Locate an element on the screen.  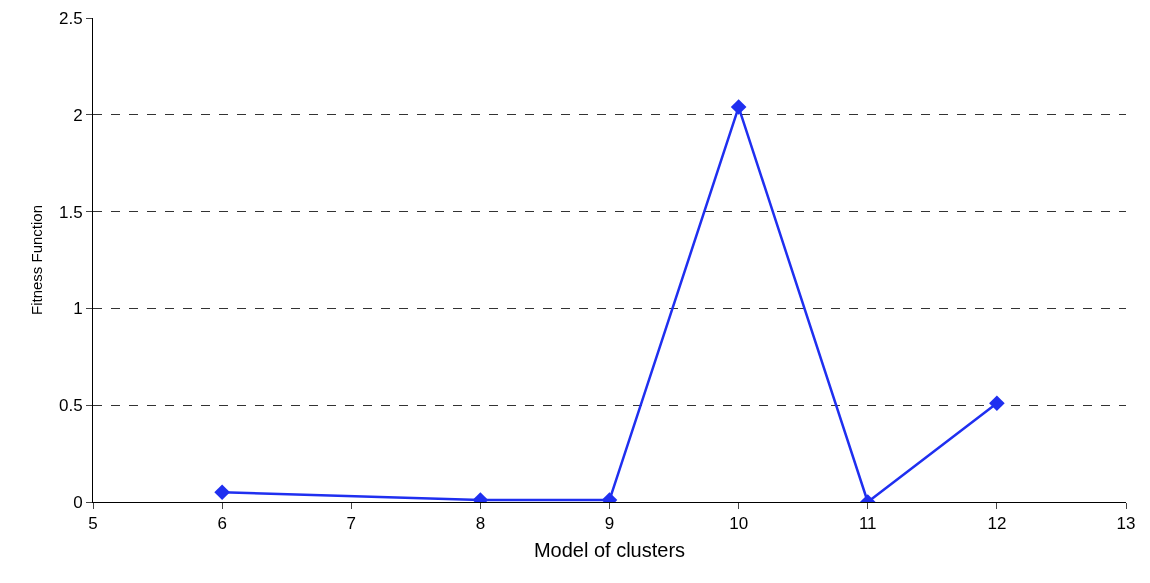
x-tick-label: 10 is located at coordinates (739, 524).